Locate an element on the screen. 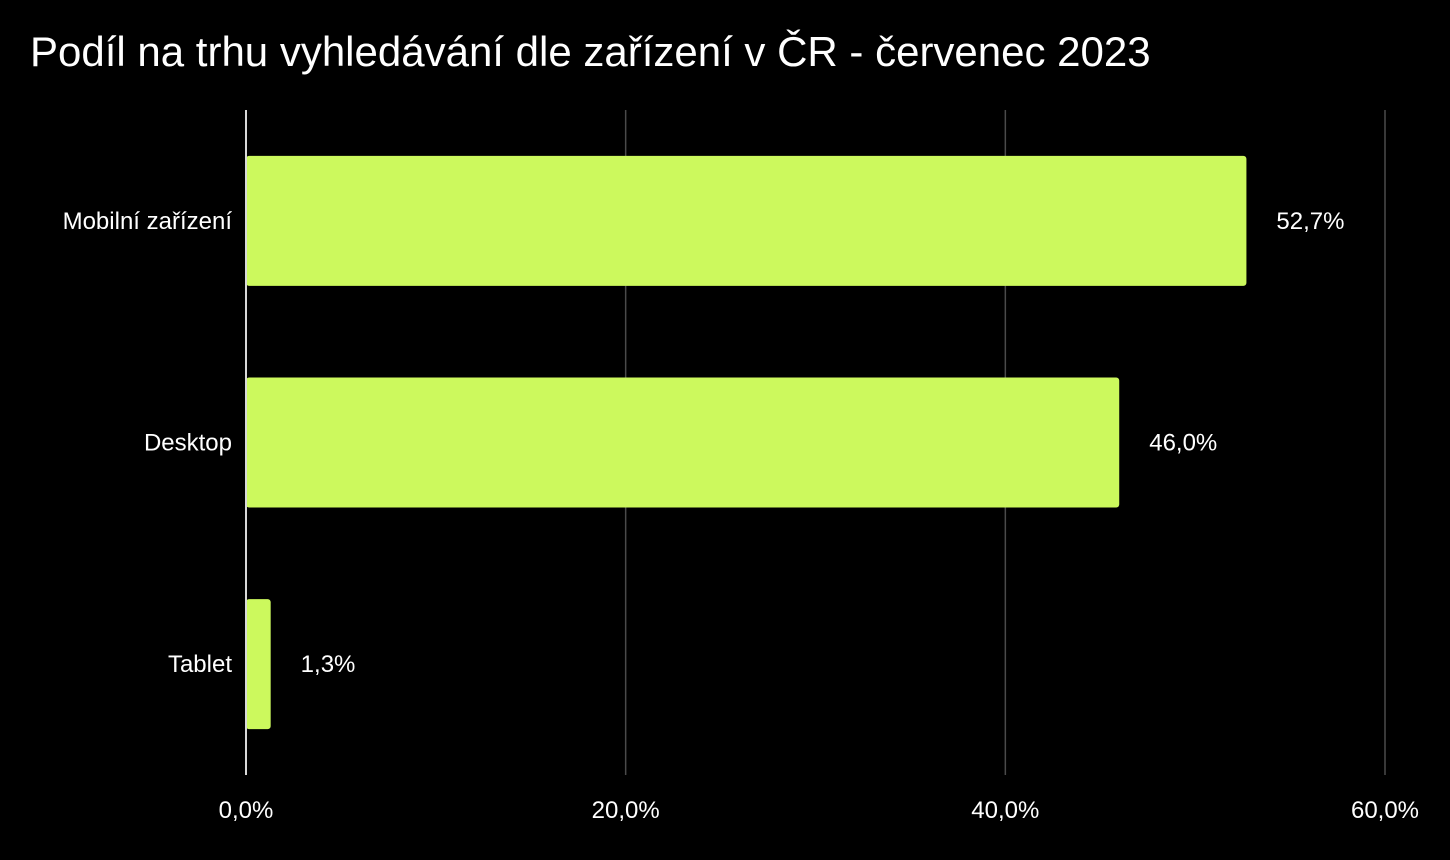  category-label: Desktop is located at coordinates (188, 443).